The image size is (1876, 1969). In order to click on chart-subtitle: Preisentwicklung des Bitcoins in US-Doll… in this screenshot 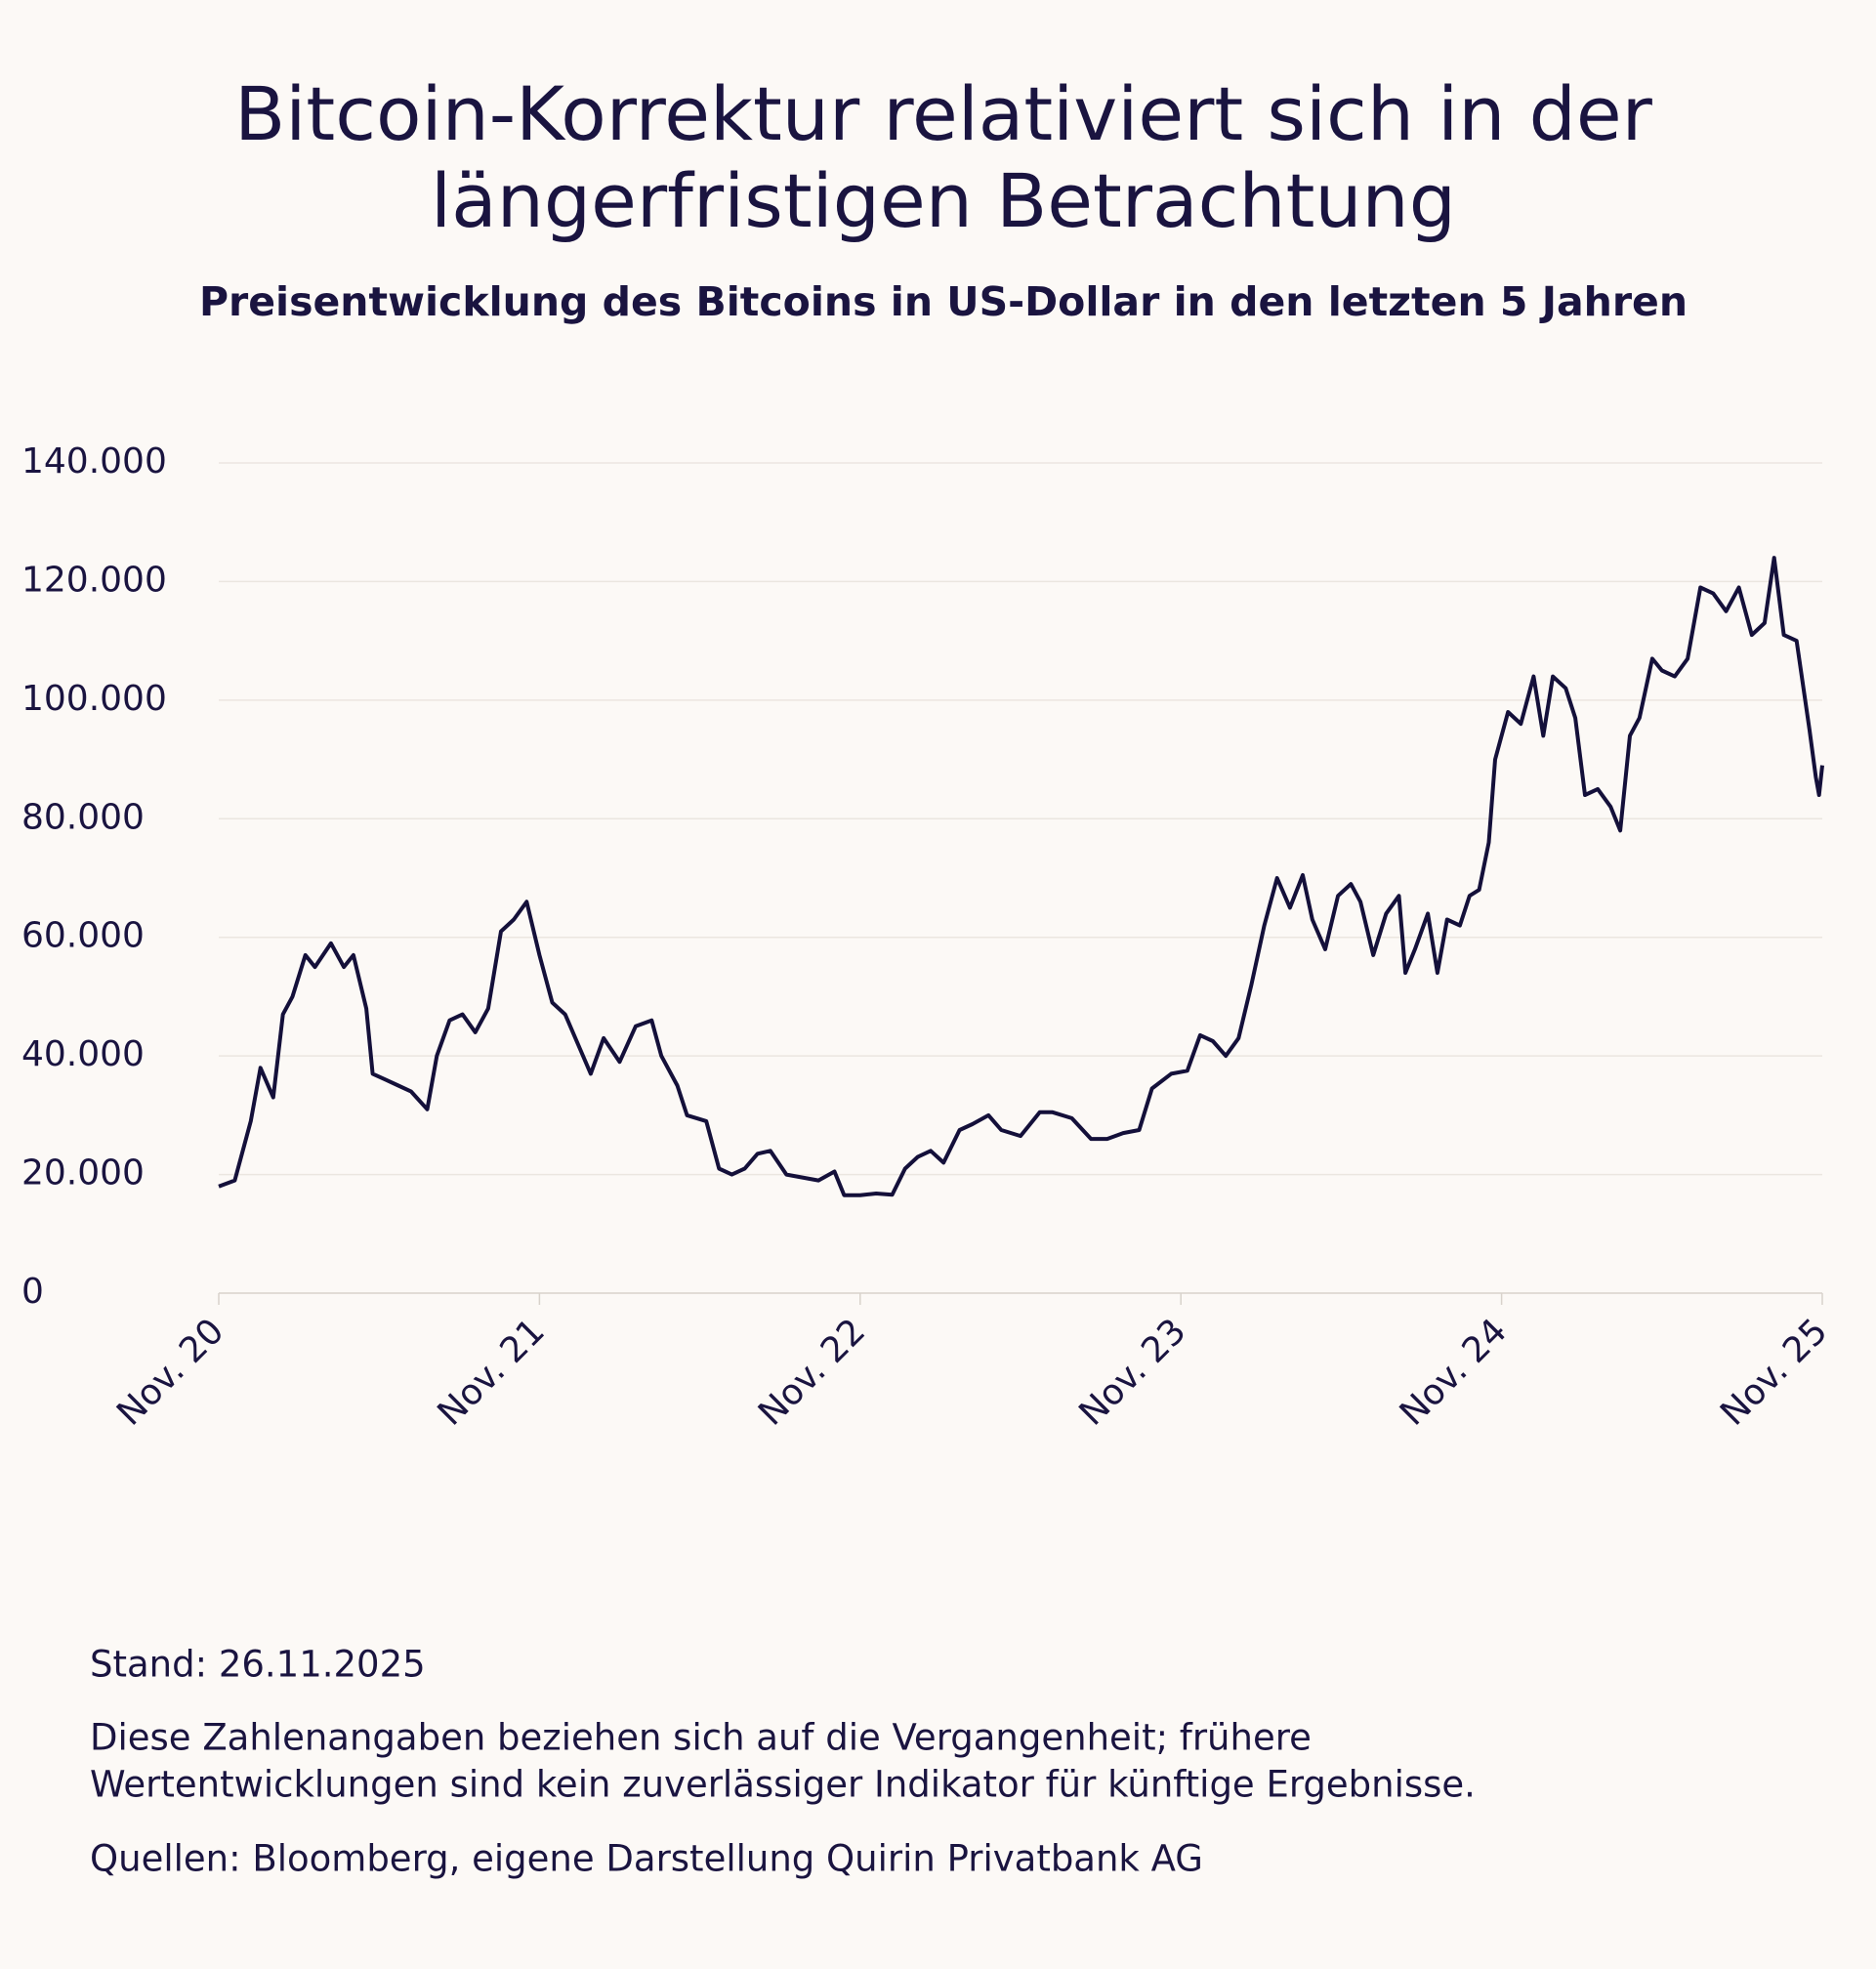, I will do `click(944, 301)`.